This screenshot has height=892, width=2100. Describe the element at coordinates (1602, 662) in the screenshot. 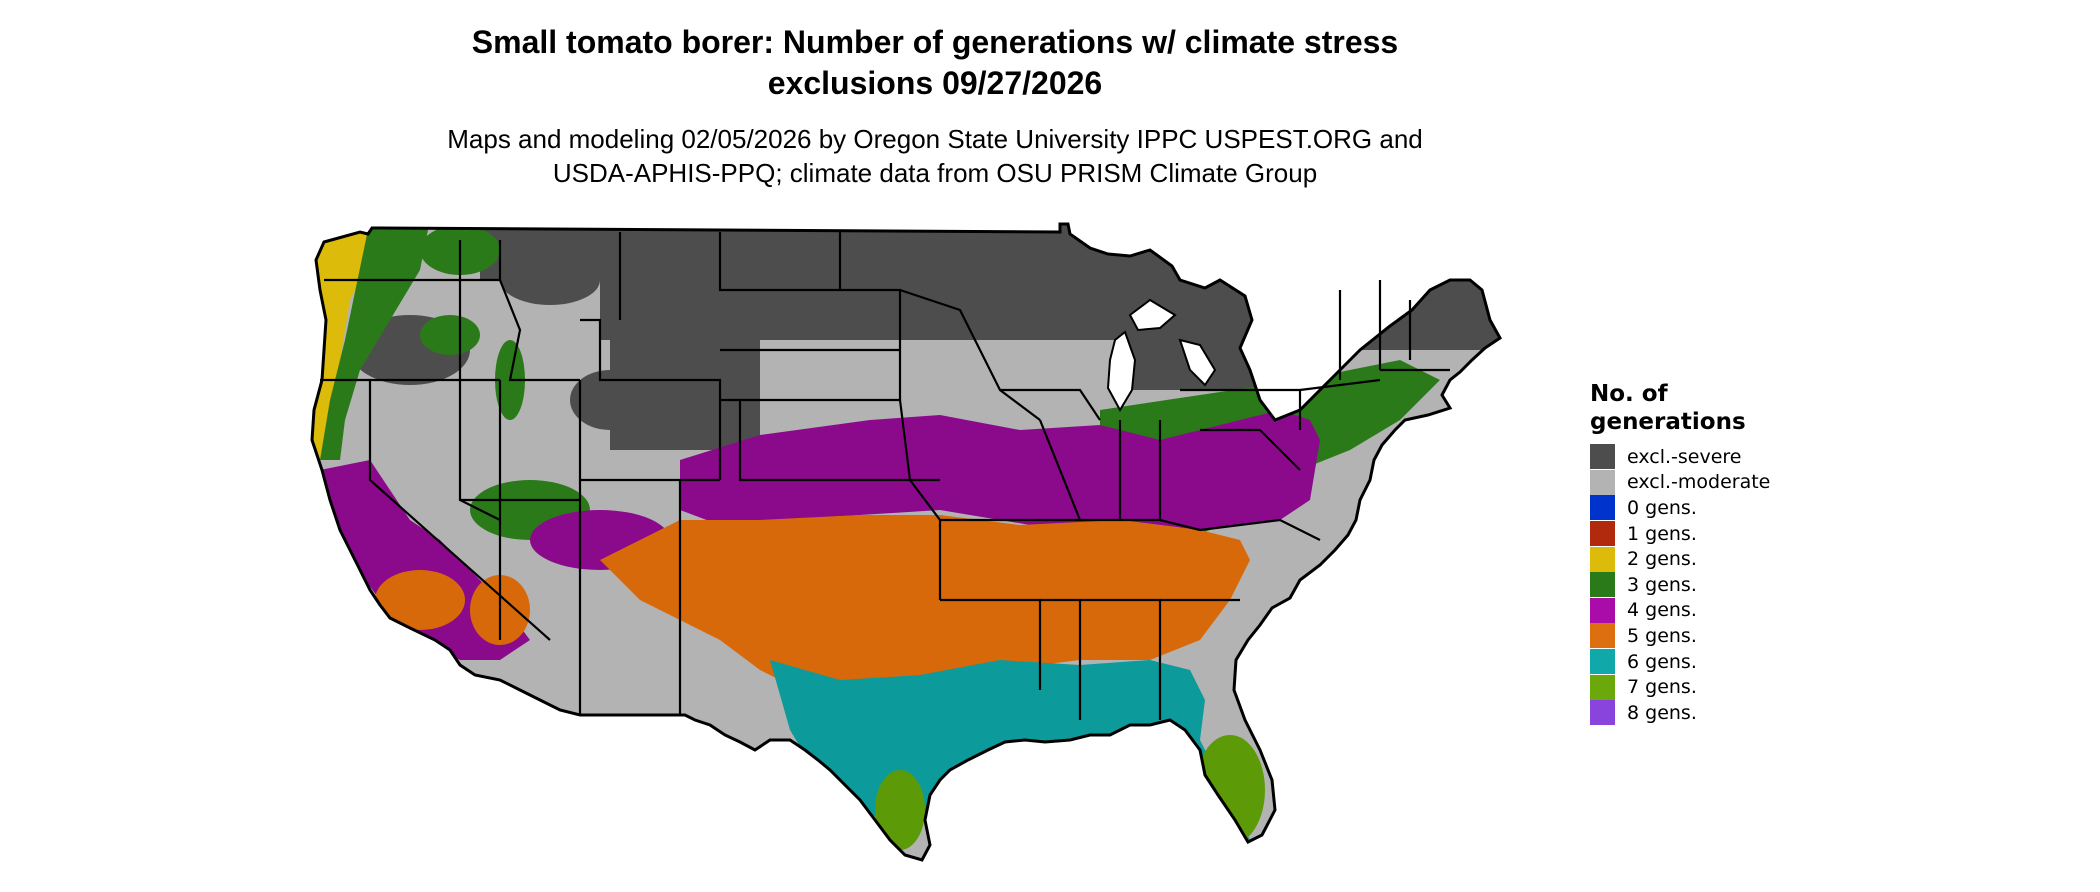

I see `legend-swatch-6-gens` at that location.